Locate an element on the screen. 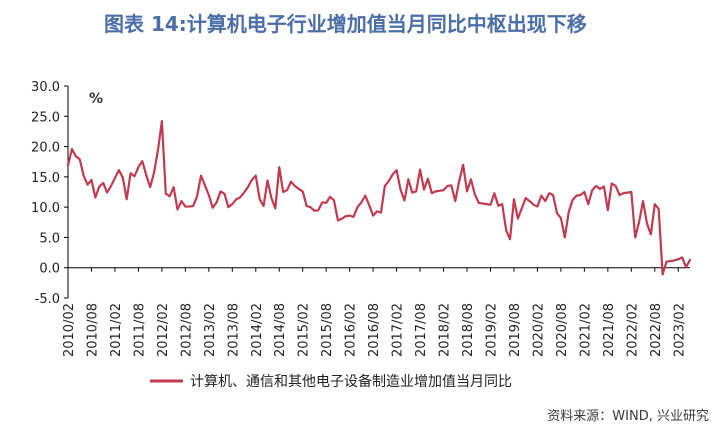  x-tick-label: 2014/08 is located at coordinates (280, 330).